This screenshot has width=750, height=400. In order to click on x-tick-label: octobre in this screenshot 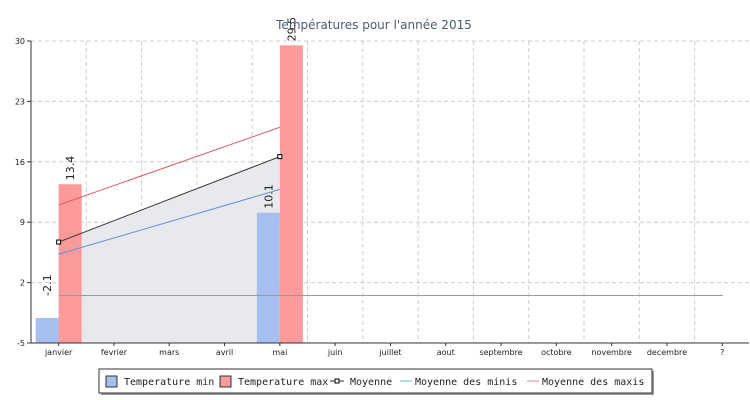, I will do `click(556, 352)`.